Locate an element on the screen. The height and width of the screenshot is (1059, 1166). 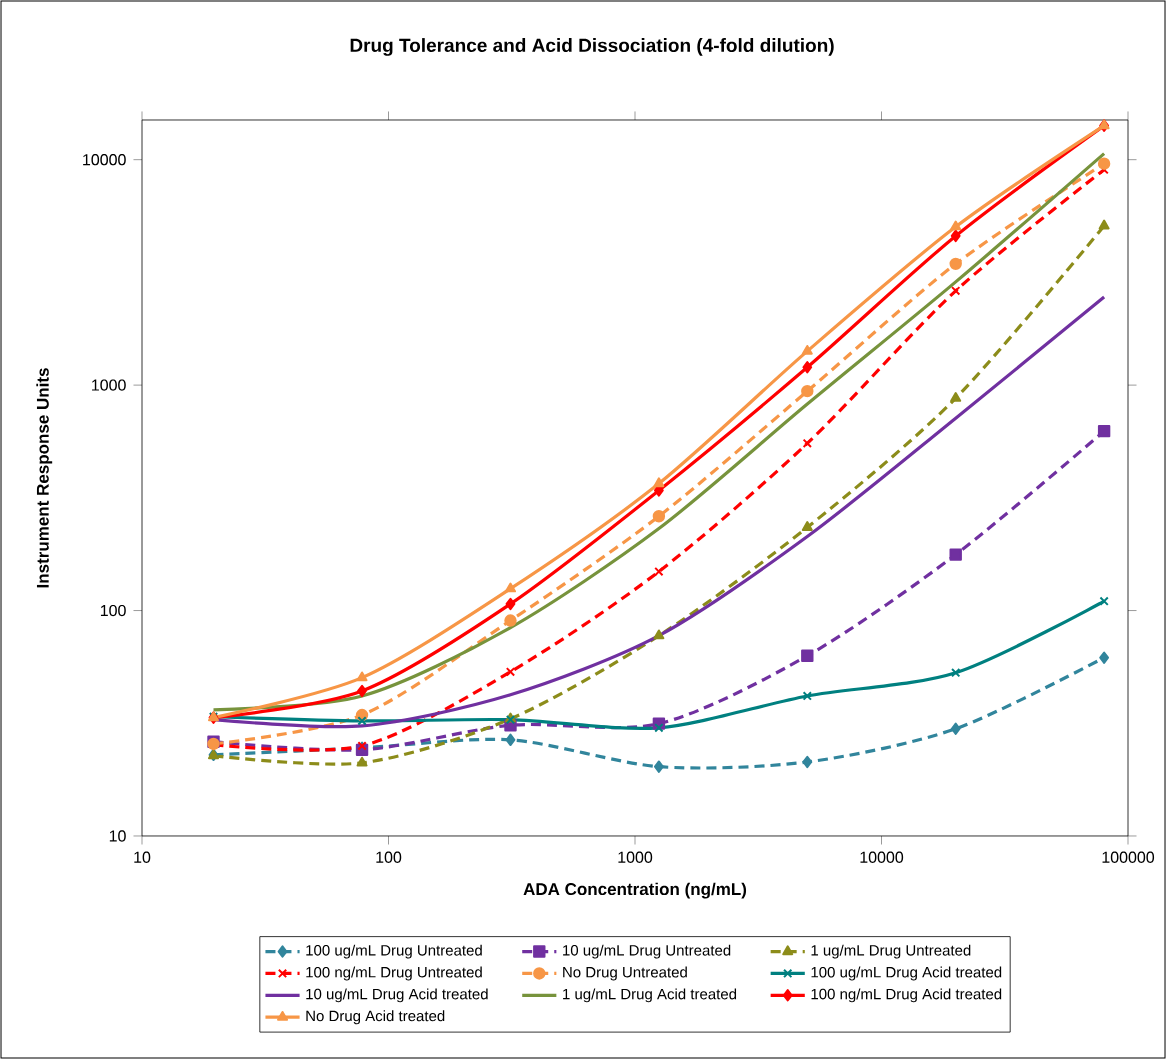
legend-label: 100 ng/mL Drug Untreated is located at coordinates (394, 973).